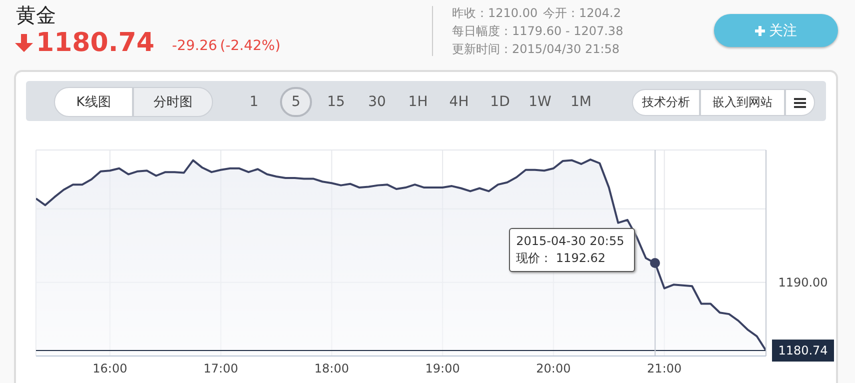  What do you see at coordinates (195, 46) in the screenshot?
I see `text: -29.26` at bounding box center [195, 46].